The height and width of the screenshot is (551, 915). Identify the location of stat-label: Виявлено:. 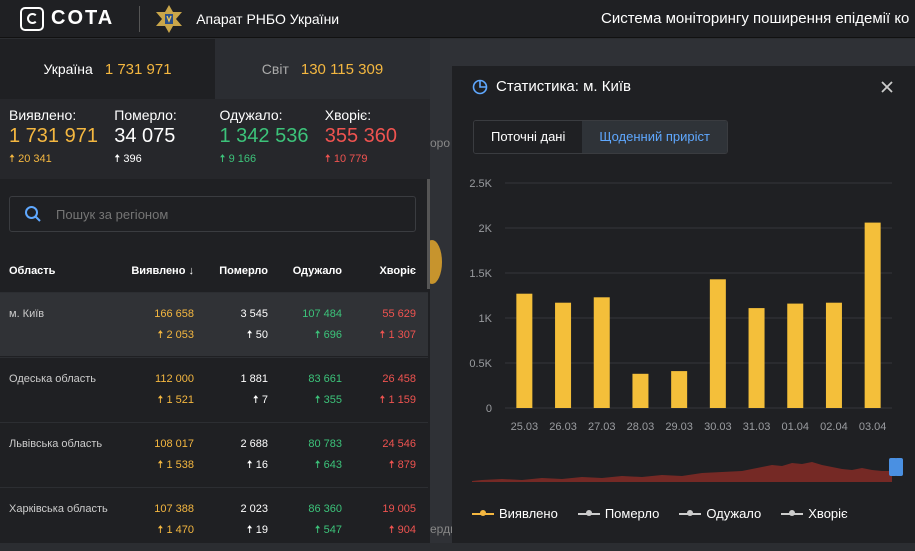
(43, 115).